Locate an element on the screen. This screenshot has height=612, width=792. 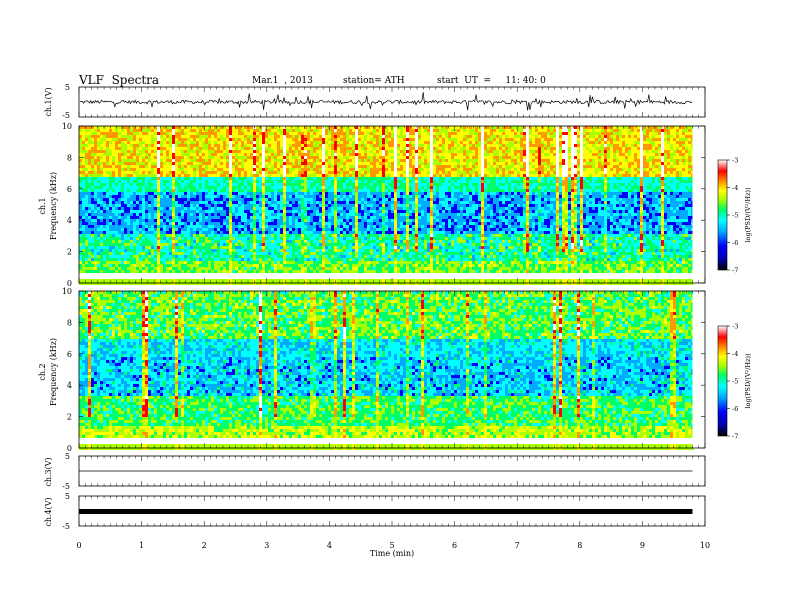
x-tick-label: 4 is located at coordinates (329, 545).